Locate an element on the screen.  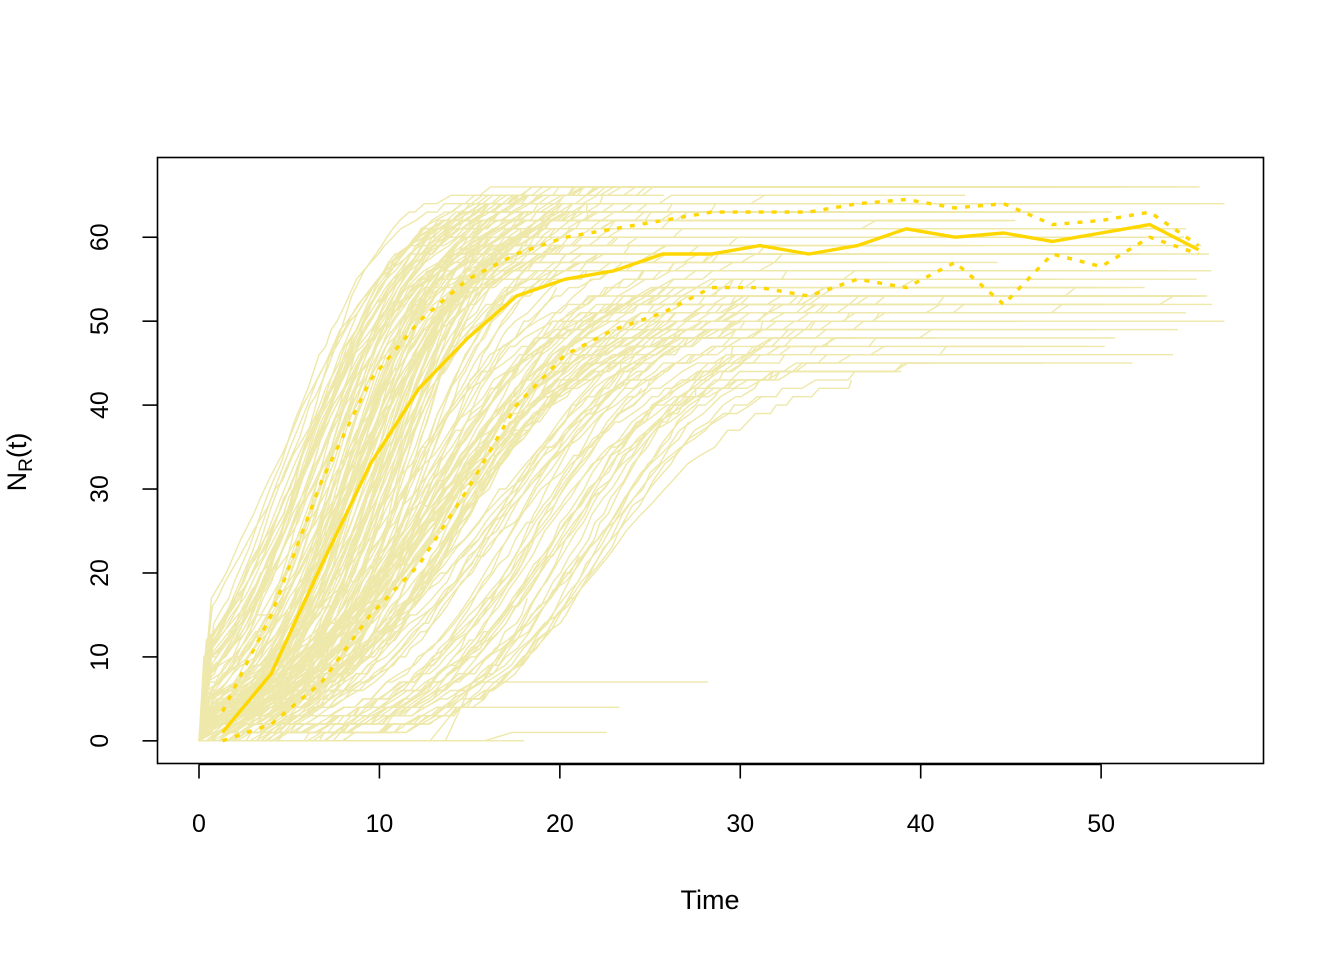
y-tick-label: 40 is located at coordinates (100, 405).